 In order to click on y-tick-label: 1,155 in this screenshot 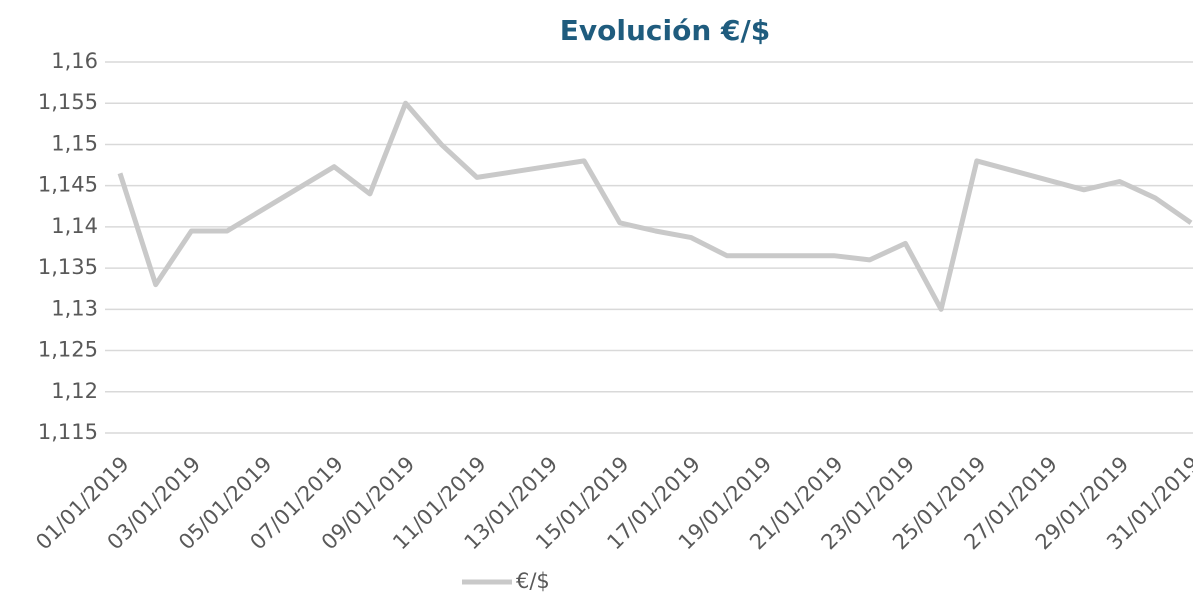, I will do `click(68, 102)`.